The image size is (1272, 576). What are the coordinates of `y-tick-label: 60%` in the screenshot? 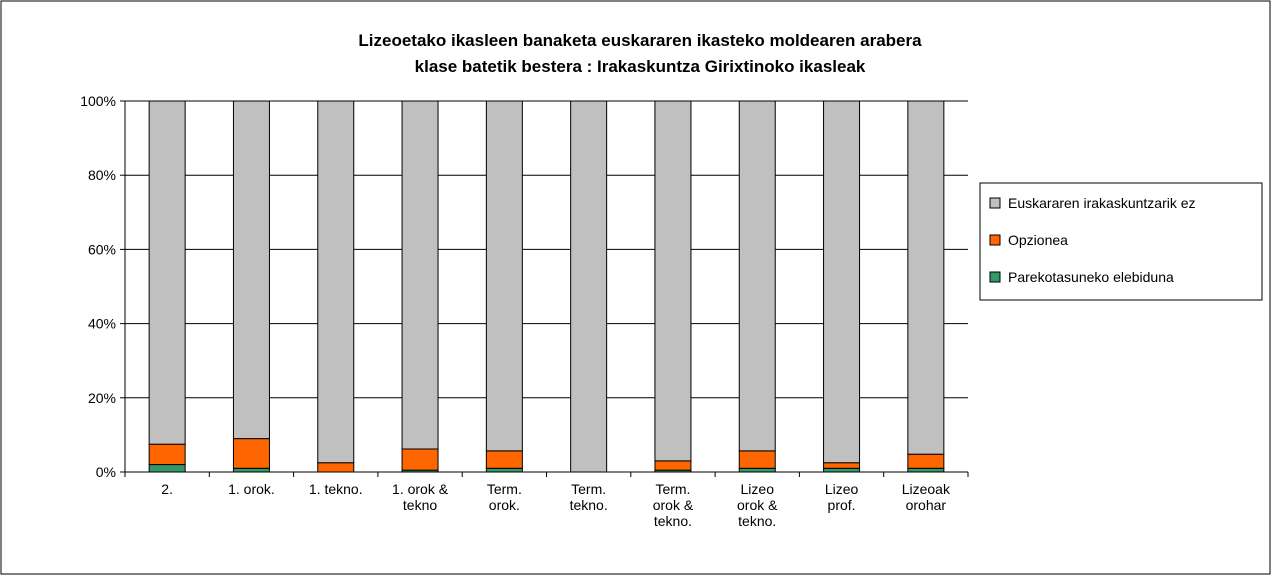 It's located at (102, 249).